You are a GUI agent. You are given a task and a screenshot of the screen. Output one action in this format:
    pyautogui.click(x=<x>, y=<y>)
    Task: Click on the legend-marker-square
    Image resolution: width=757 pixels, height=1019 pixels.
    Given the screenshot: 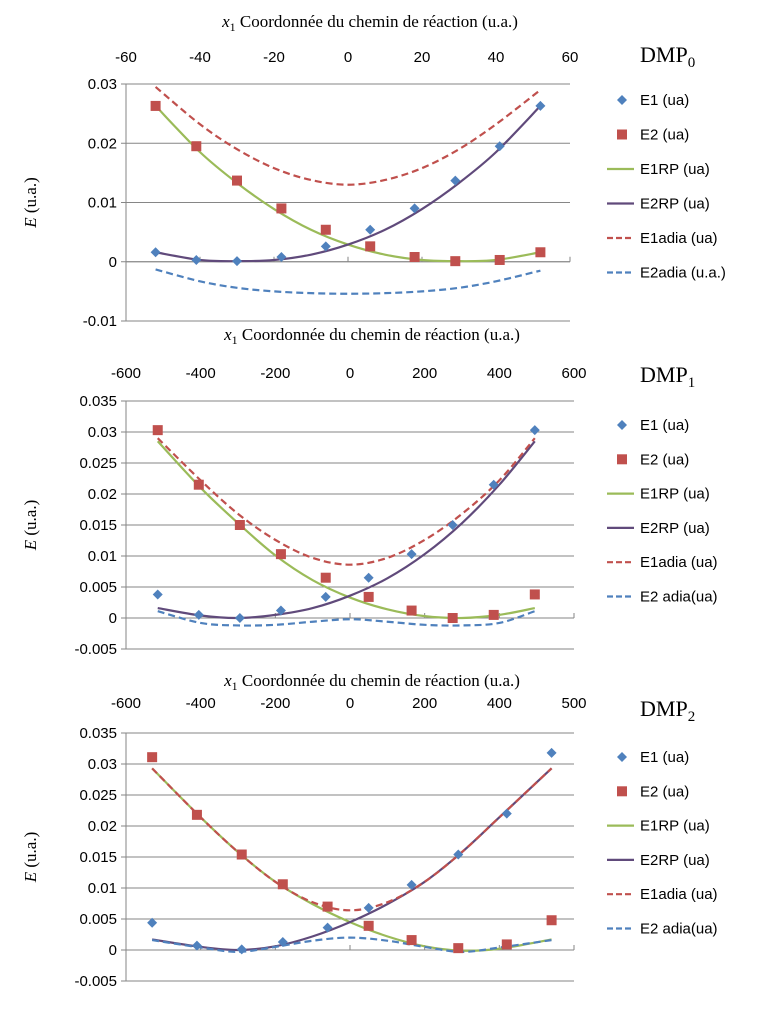 What is the action you would take?
    pyautogui.click(x=622, y=134)
    